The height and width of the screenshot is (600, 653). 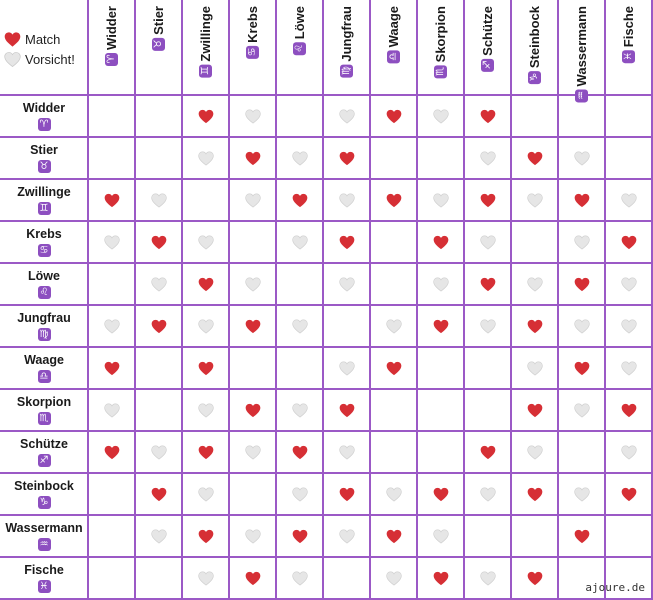 I want to click on column-header-label: Steinbock, so click(x=534, y=37).